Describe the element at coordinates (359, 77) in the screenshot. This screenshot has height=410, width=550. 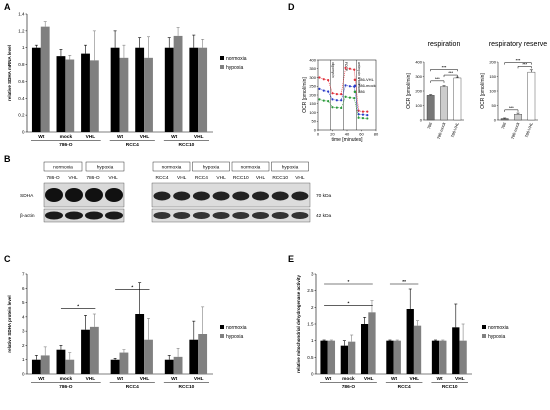
I see `injection-label: antimycin & rotenone` at that location.